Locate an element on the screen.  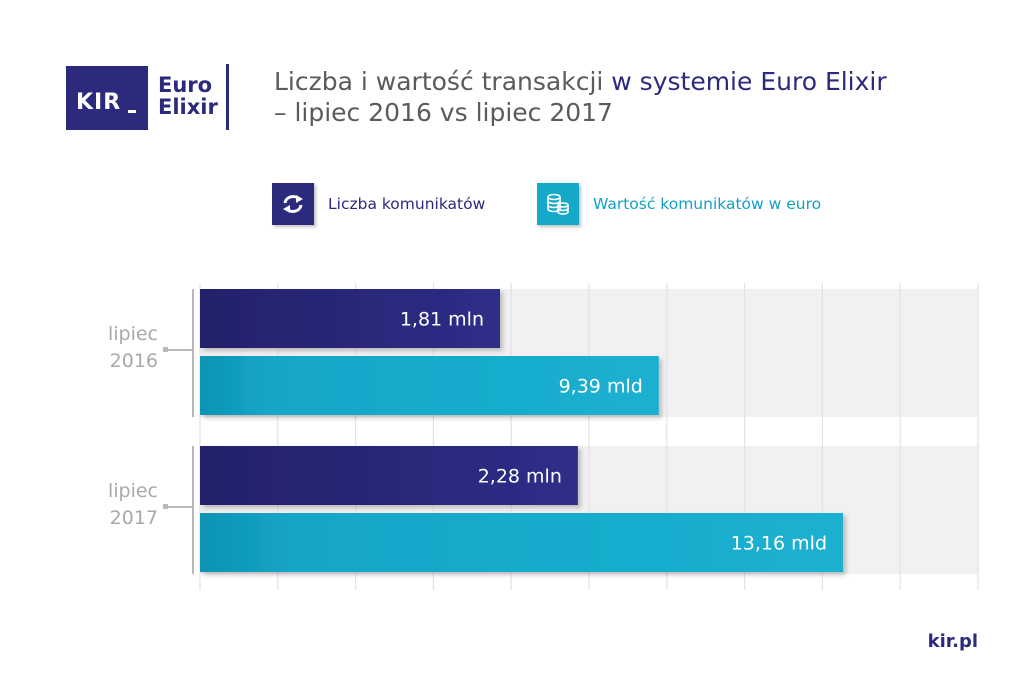
euro-elixir-logo-line2: Elixir is located at coordinates (188, 107).